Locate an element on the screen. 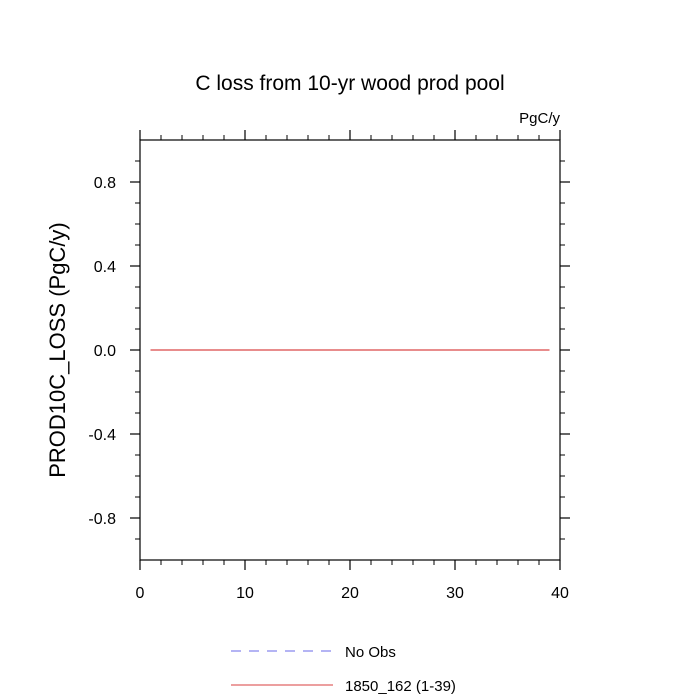 The width and height of the screenshot is (700, 700). x-tick-label: 0 is located at coordinates (140, 593).